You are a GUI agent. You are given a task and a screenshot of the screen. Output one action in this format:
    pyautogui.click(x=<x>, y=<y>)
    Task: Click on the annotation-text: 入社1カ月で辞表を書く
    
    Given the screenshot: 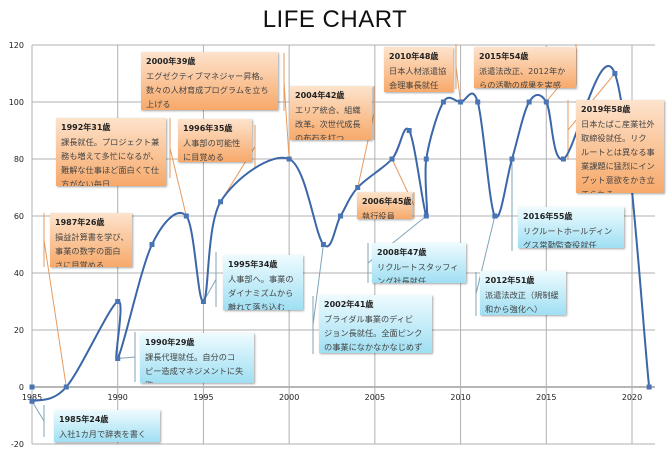 What is the action you would take?
    pyautogui.click(x=103, y=434)
    